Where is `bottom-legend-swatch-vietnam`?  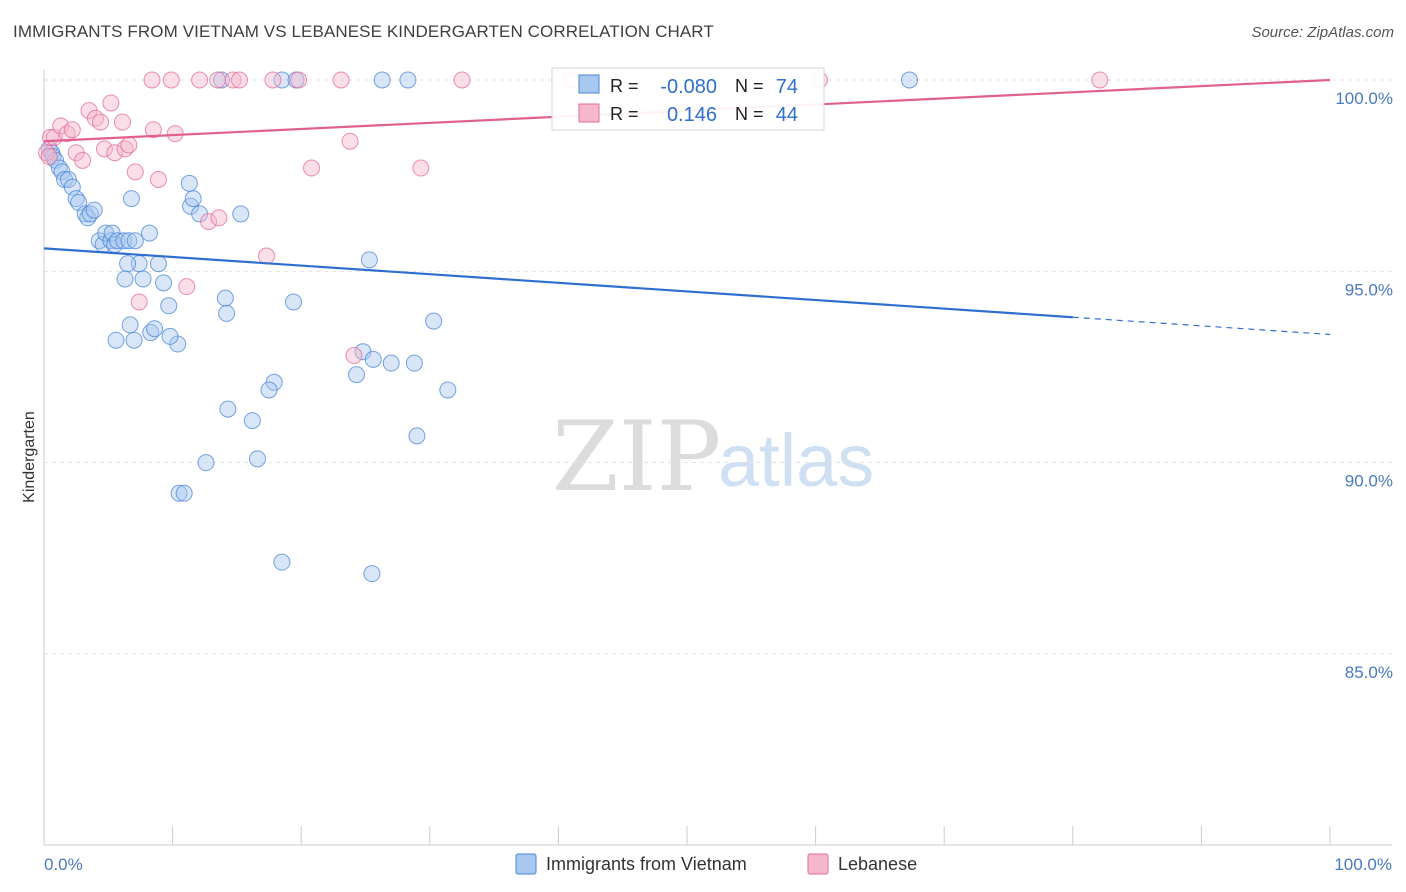
bottom-legend-swatch-vietnam is located at coordinates (526, 864).